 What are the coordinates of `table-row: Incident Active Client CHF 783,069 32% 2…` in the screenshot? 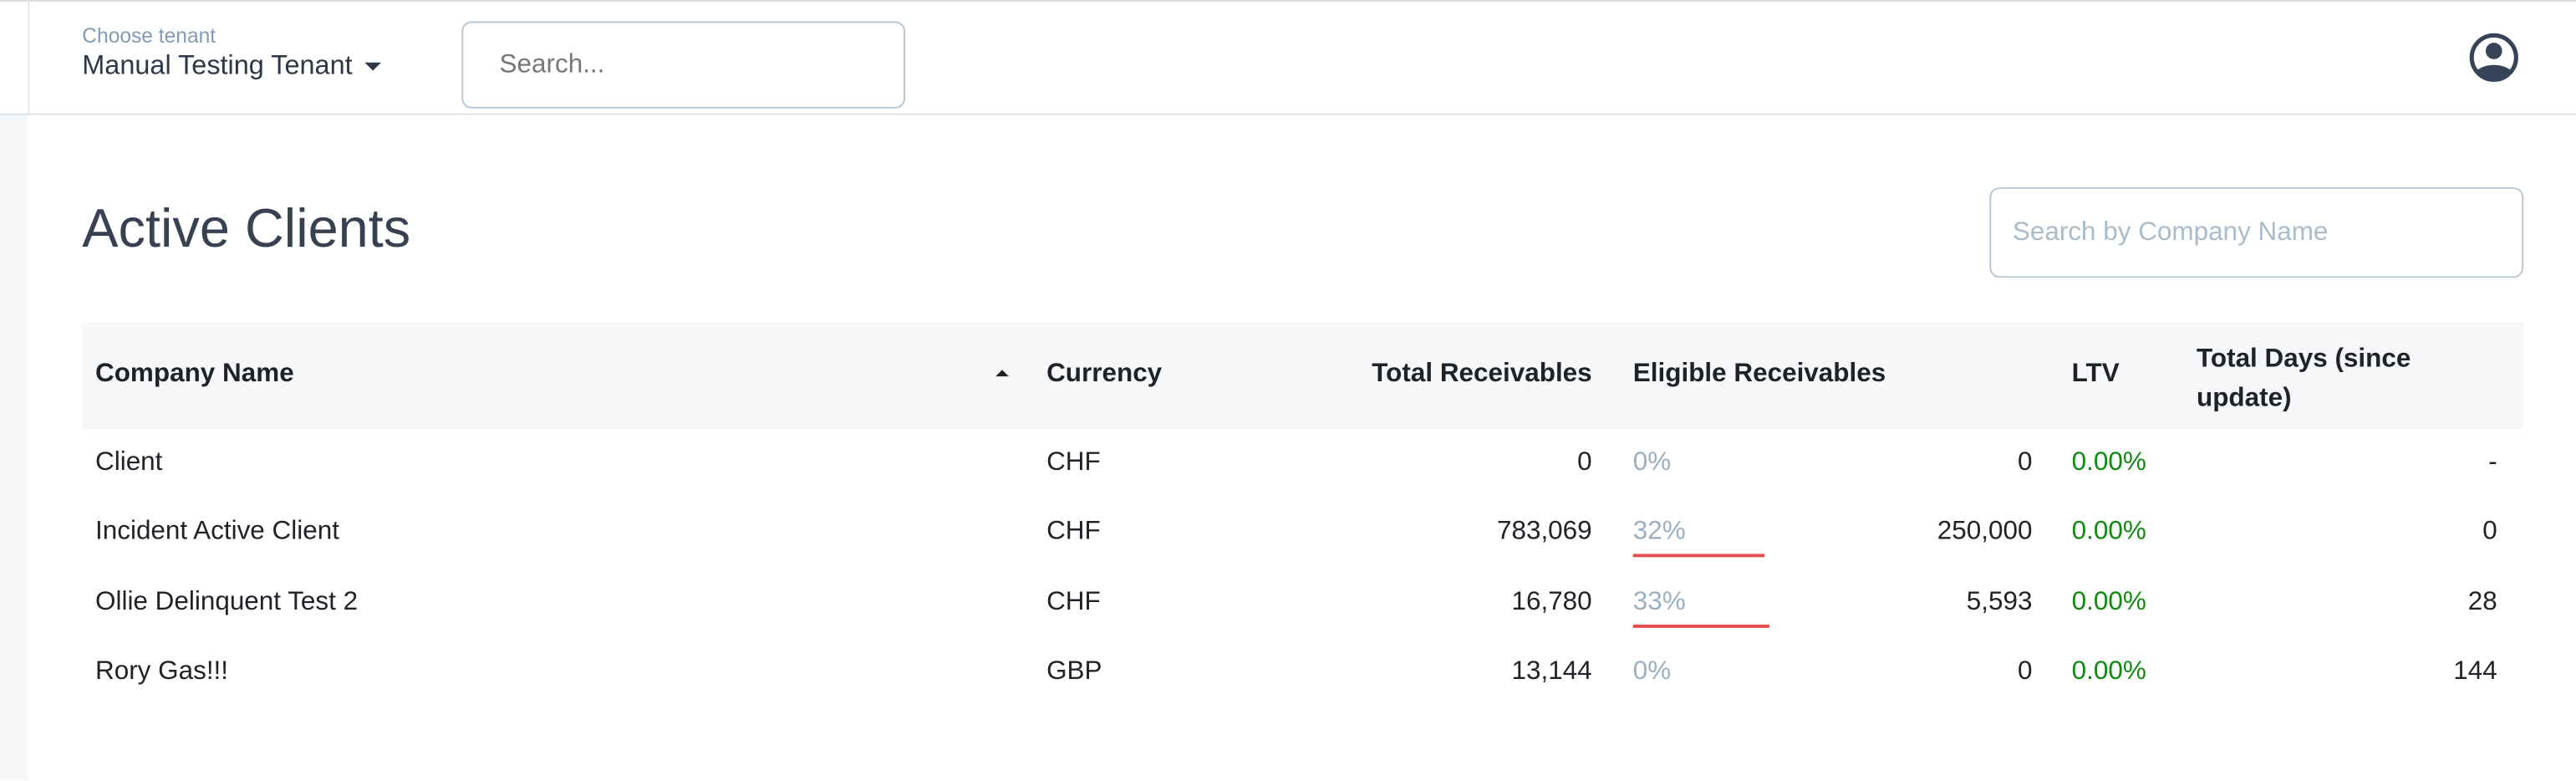 It's located at (1302, 533).